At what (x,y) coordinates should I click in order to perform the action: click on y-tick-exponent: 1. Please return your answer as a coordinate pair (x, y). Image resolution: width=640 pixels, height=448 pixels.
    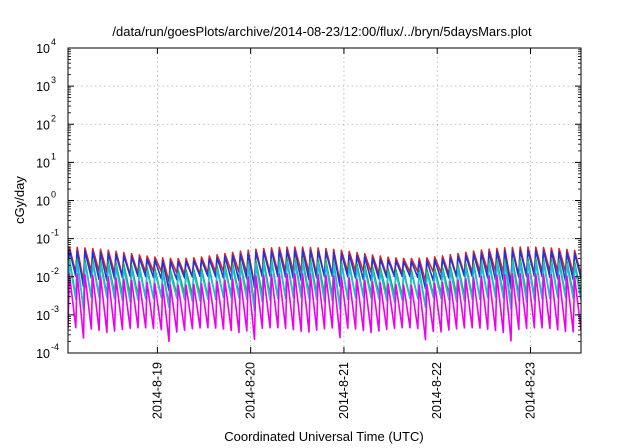
    Looking at the image, I should click on (53, 156).